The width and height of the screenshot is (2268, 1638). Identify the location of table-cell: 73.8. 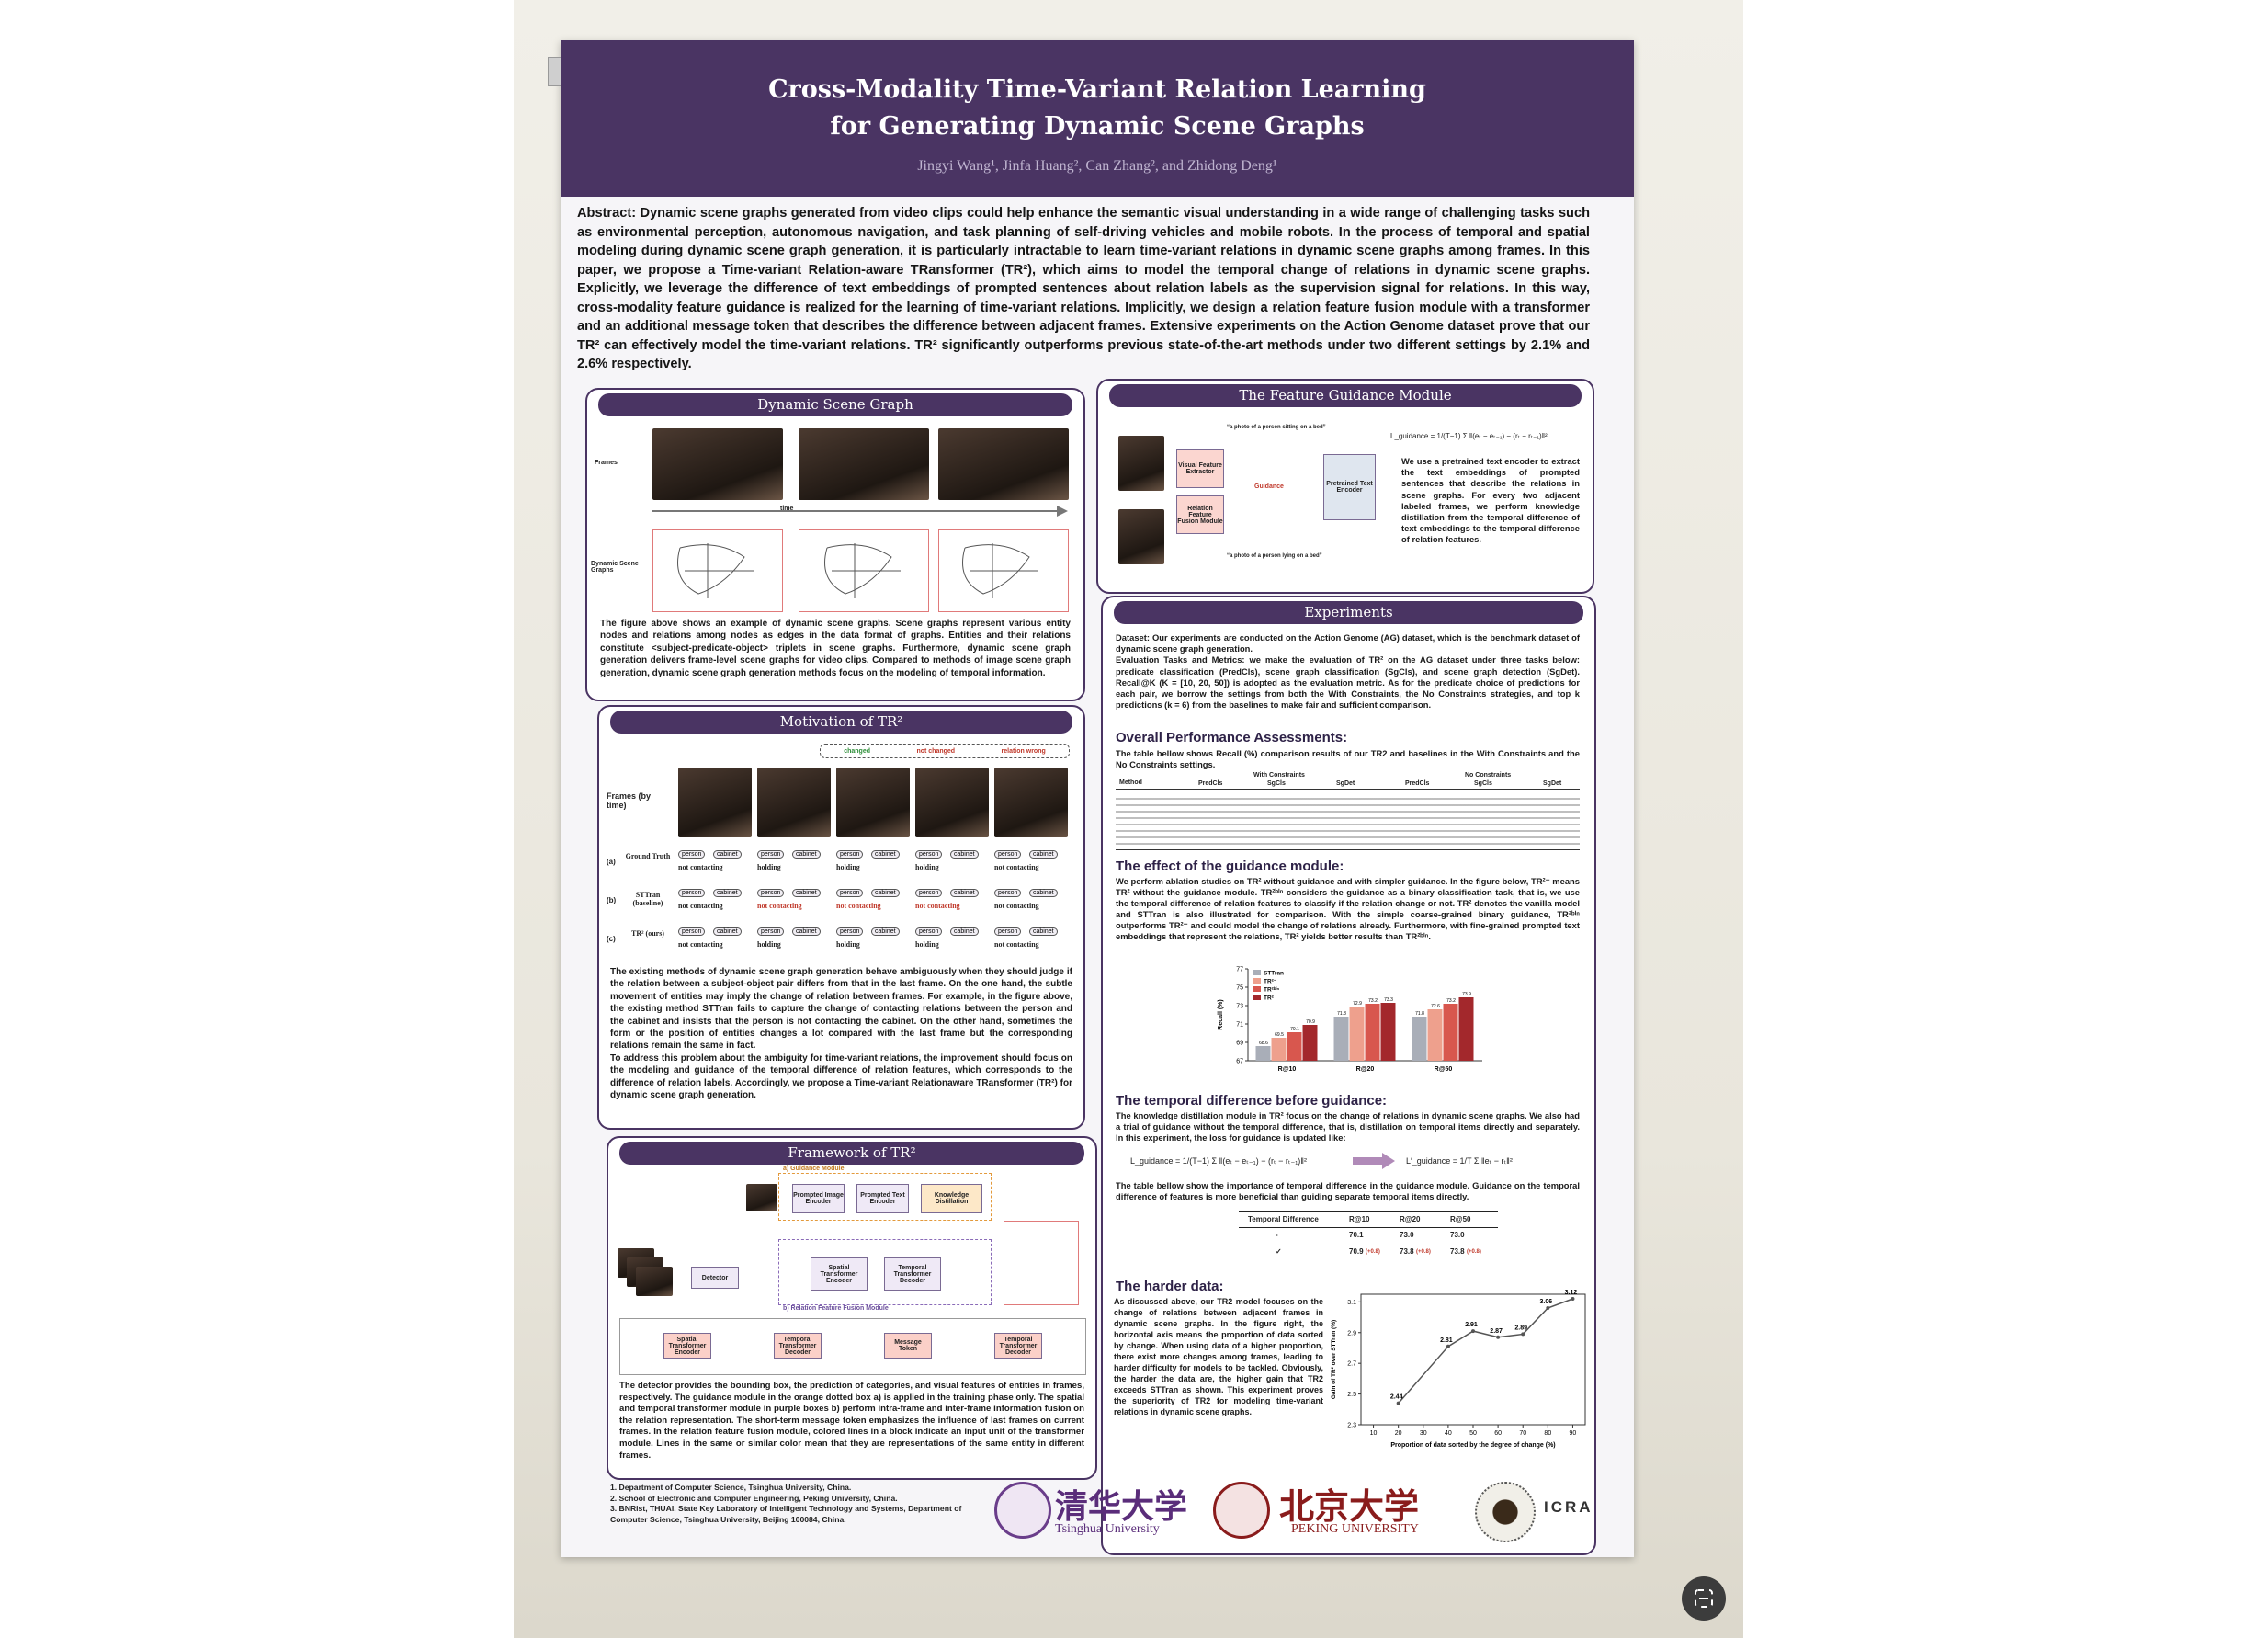
(1407, 1251).